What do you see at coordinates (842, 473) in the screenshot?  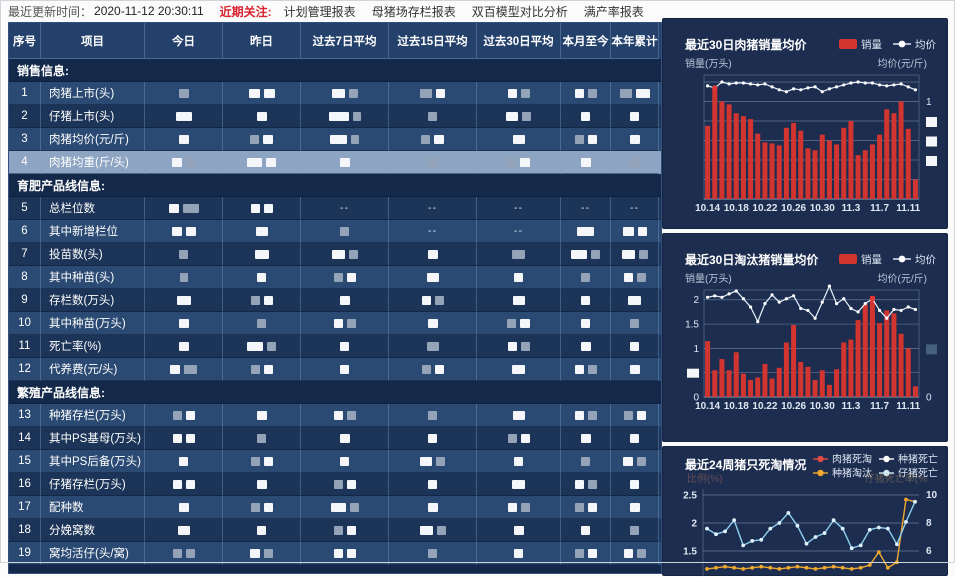 I see `legend-item-种猪淘汰: 种猪淘汰` at bounding box center [842, 473].